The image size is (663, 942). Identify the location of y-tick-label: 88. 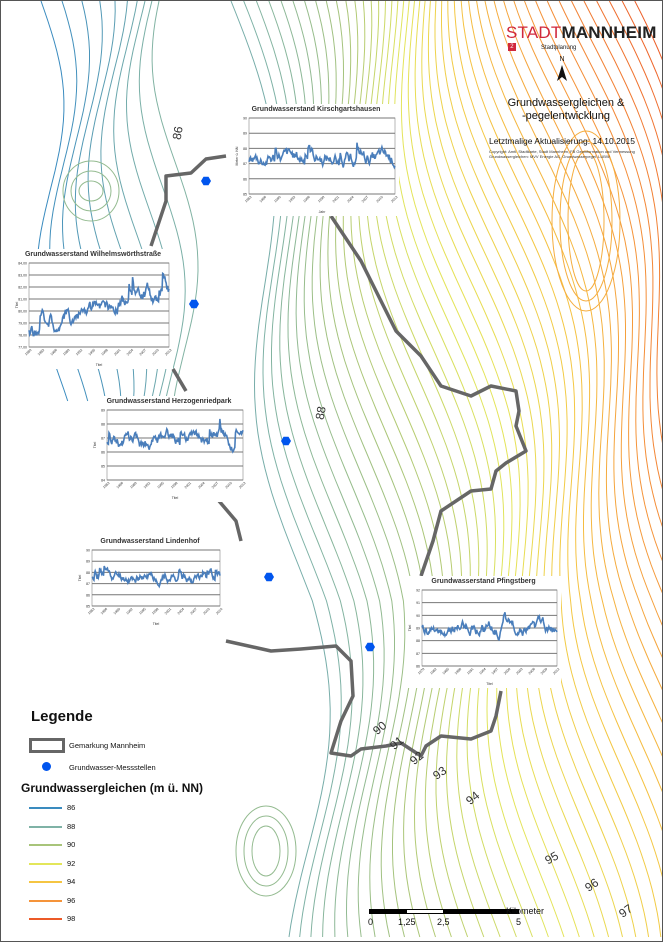
(88, 573).